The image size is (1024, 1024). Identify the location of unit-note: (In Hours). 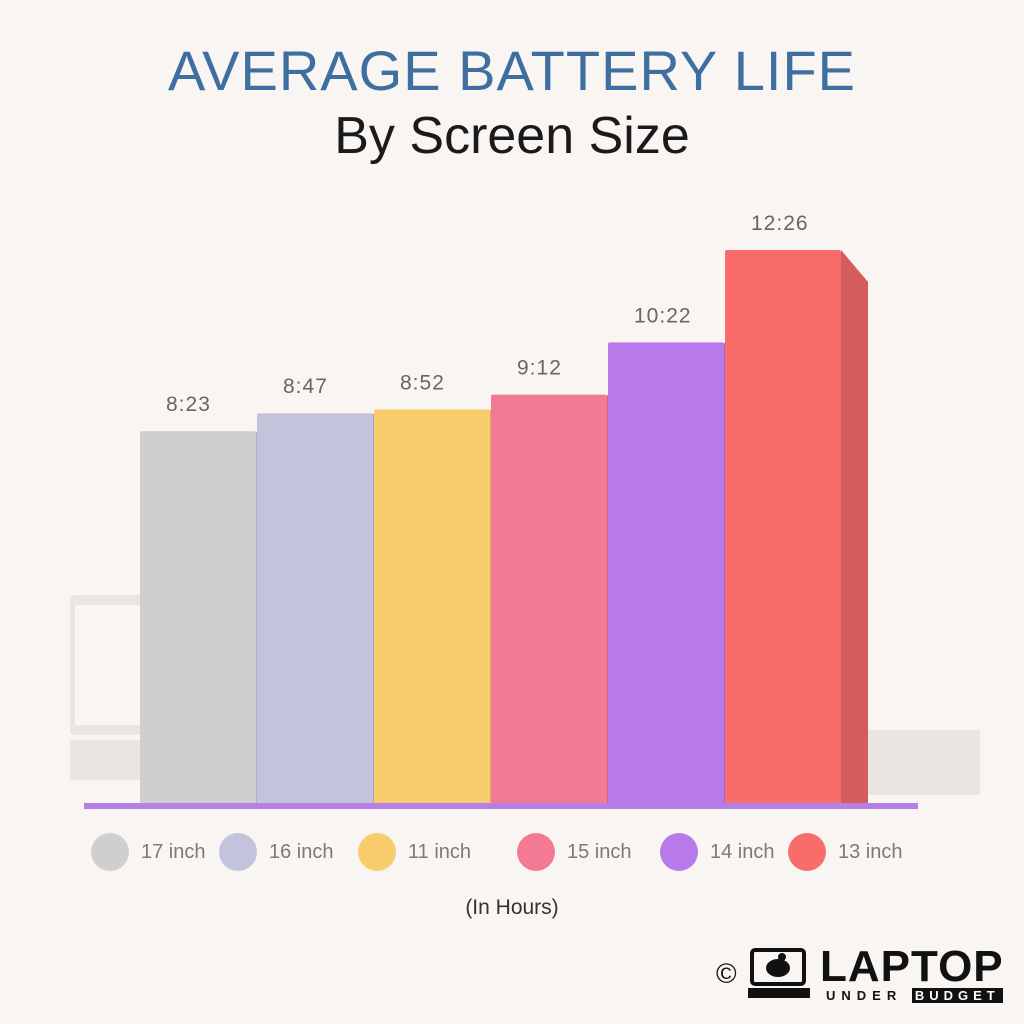
(512, 907).